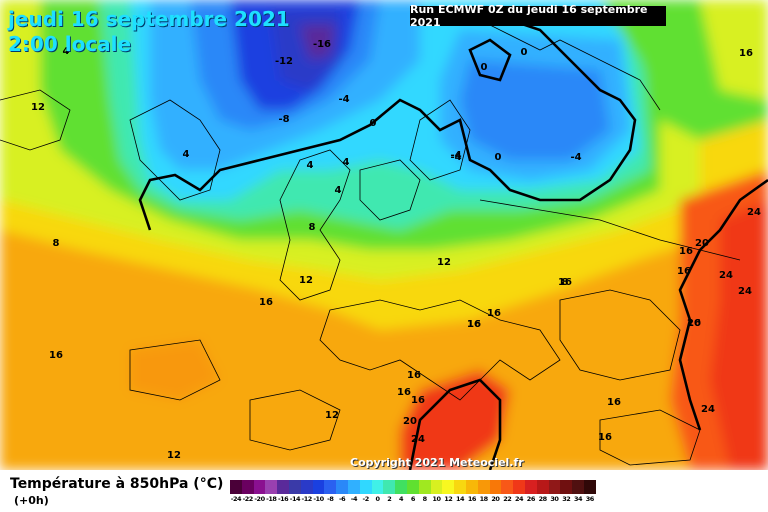 This screenshot has width=768, height=512. What do you see at coordinates (590, 499) in the screenshot?
I see `color-scale-value: 36` at bounding box center [590, 499].